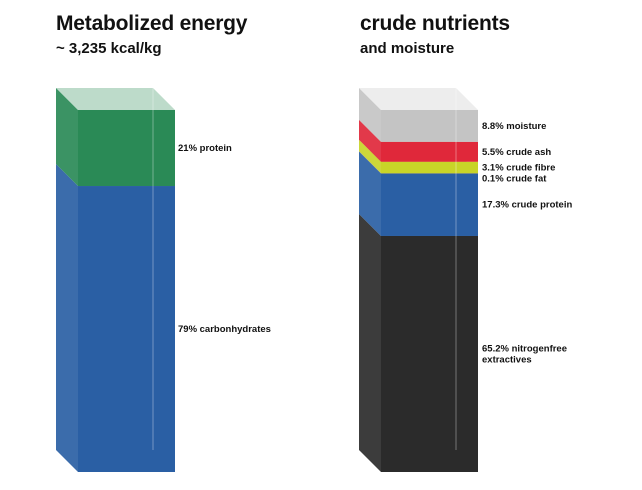  Describe the element at coordinates (67, 137) in the screenshot. I see `segment-side-21-protein` at that location.